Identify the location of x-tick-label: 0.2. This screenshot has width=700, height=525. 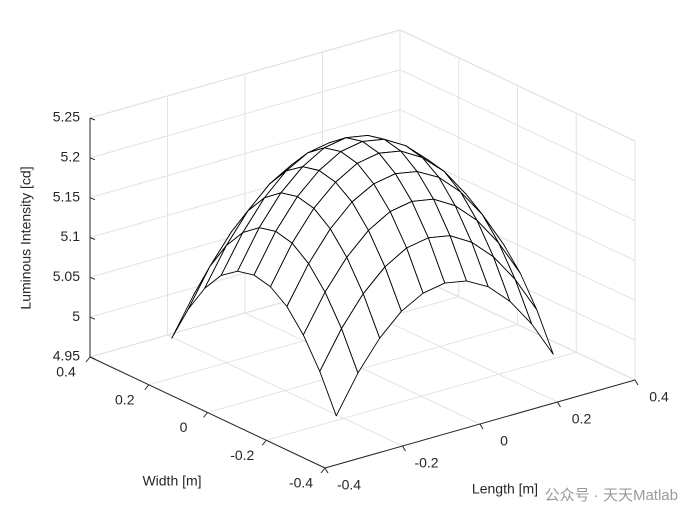
(582, 419).